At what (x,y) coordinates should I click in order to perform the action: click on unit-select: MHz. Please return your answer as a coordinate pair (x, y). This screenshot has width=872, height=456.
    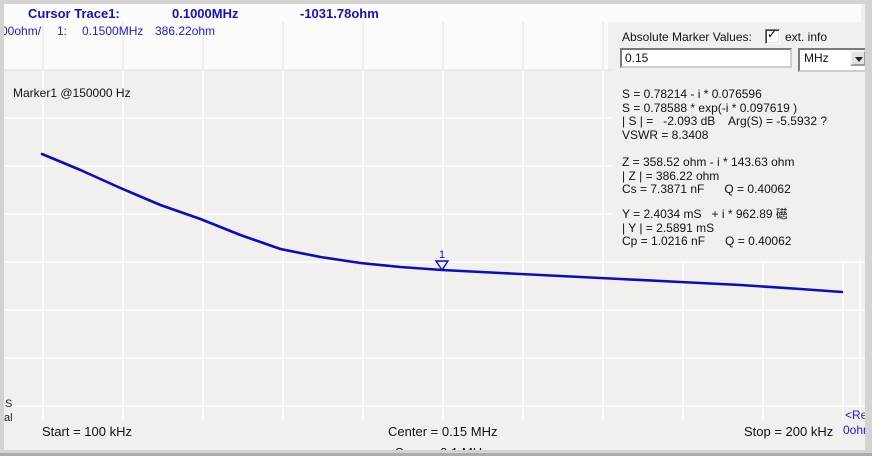
    Looking at the image, I should click on (831, 60).